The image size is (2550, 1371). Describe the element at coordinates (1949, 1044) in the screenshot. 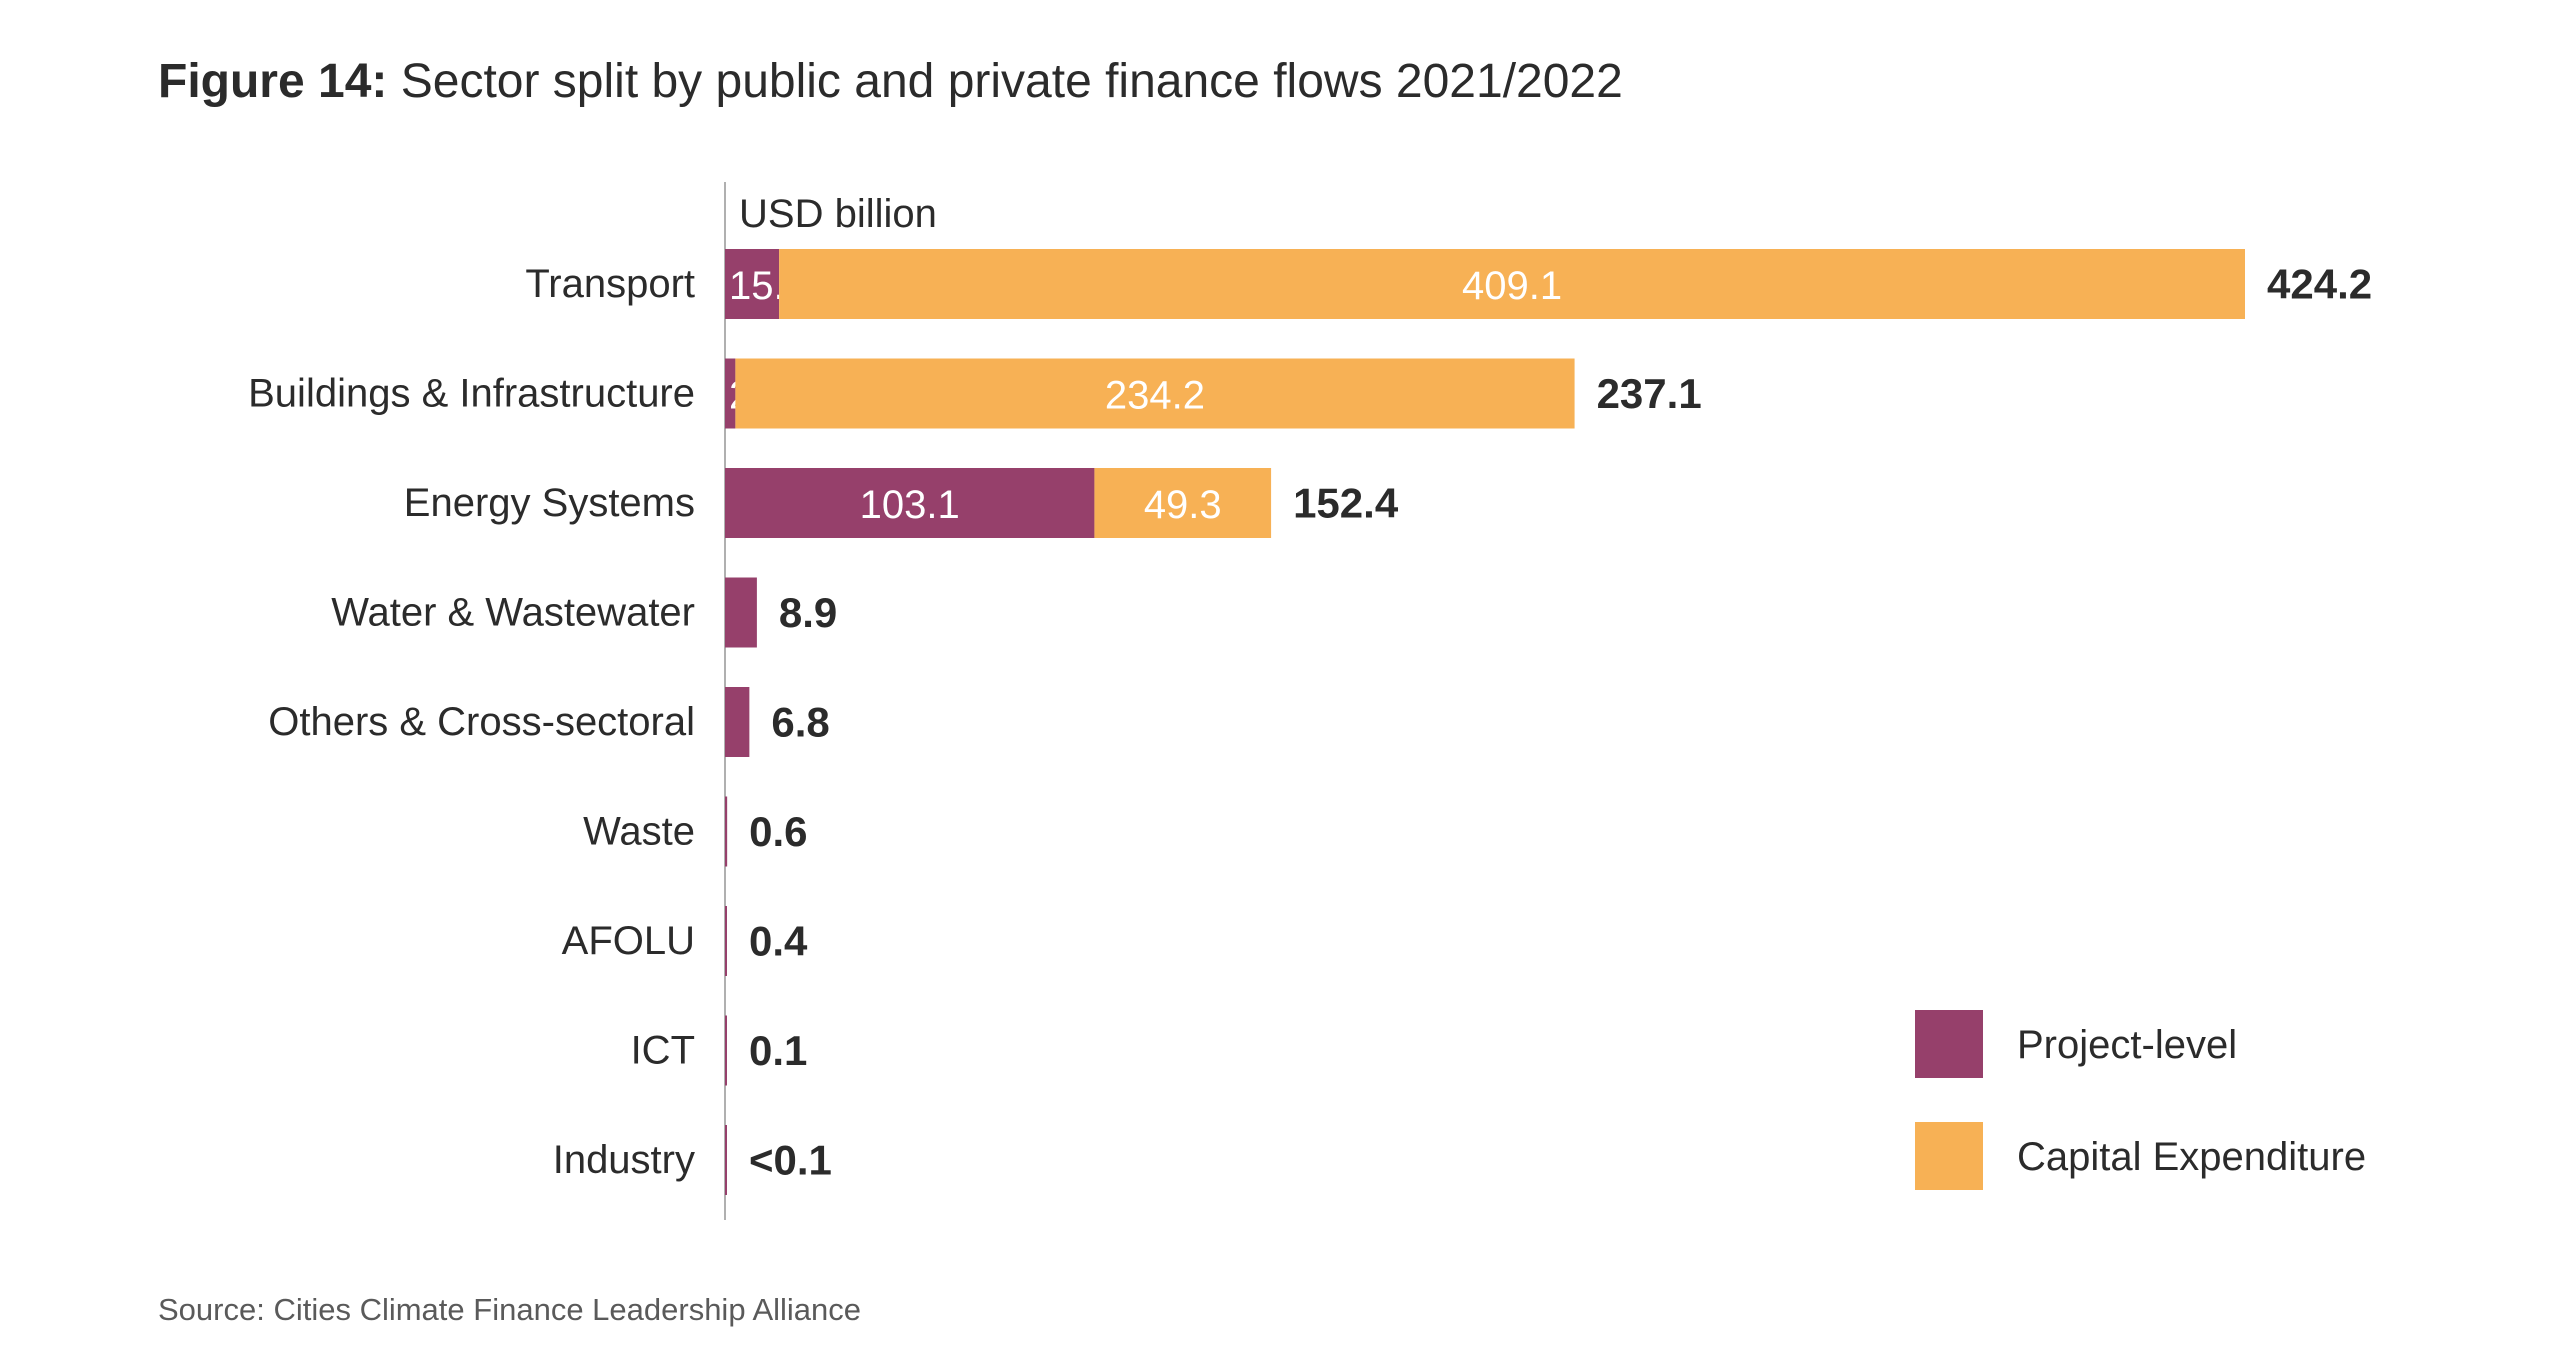

I see `legend-swatch-project-level` at that location.